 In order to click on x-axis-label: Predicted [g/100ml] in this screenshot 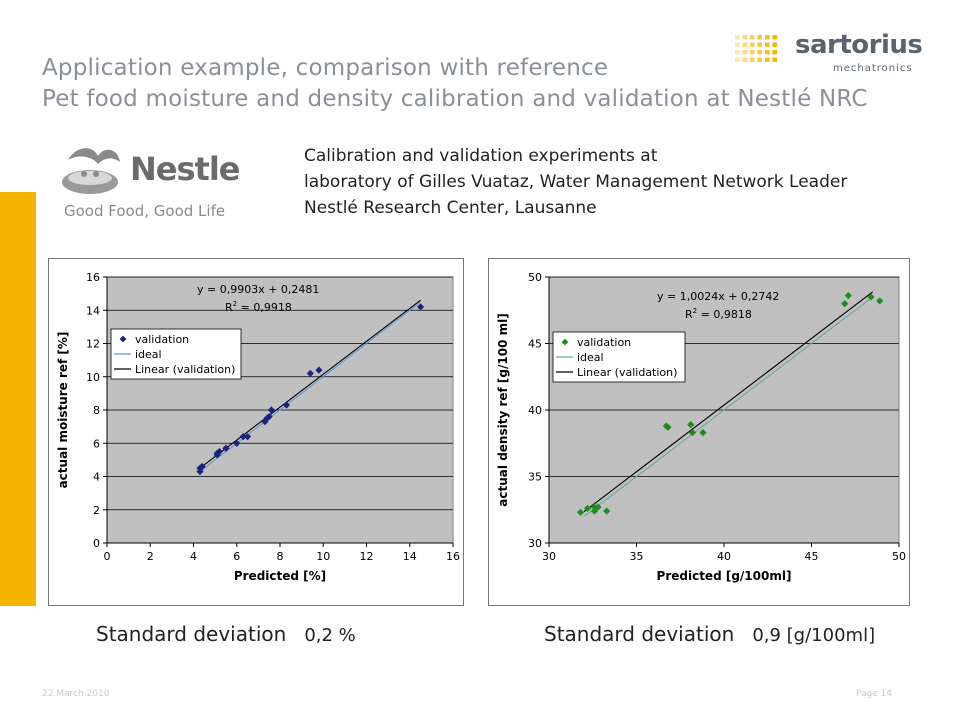, I will do `click(724, 576)`.